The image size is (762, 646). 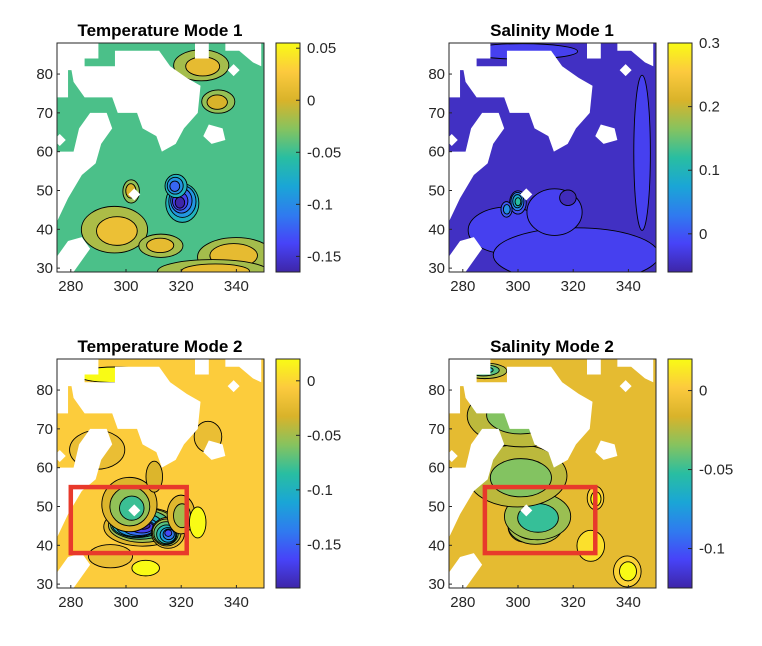 What do you see at coordinates (321, 48) in the screenshot?
I see `colorbar-tick-label: 0.05` at bounding box center [321, 48].